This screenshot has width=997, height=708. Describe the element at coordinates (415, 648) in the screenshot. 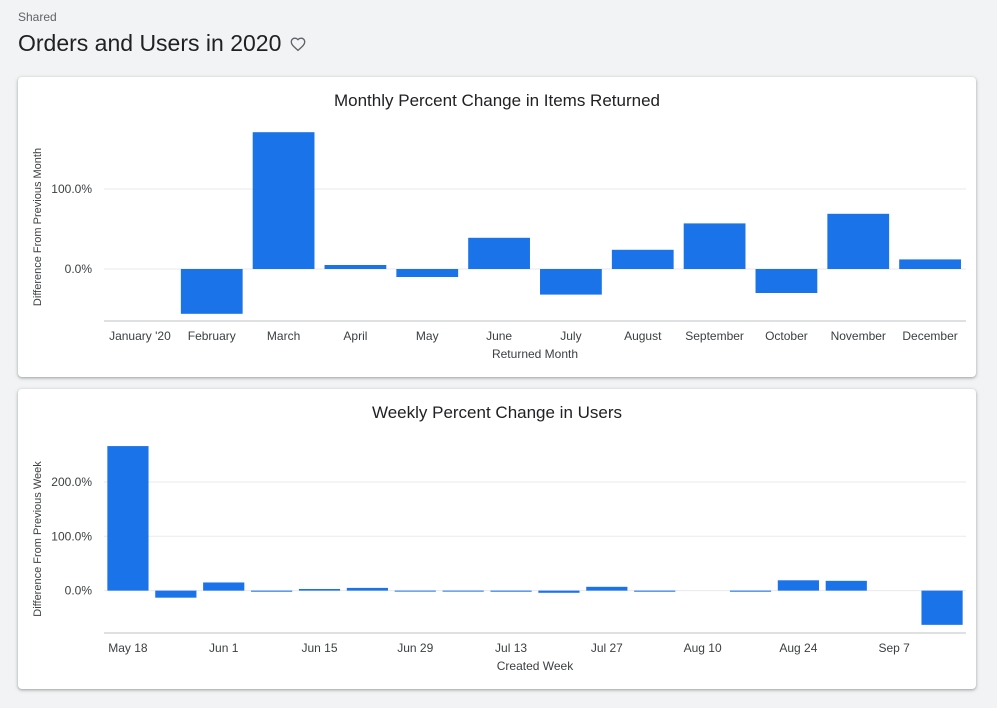

I see `x-tick-label: Jun 29` at that location.